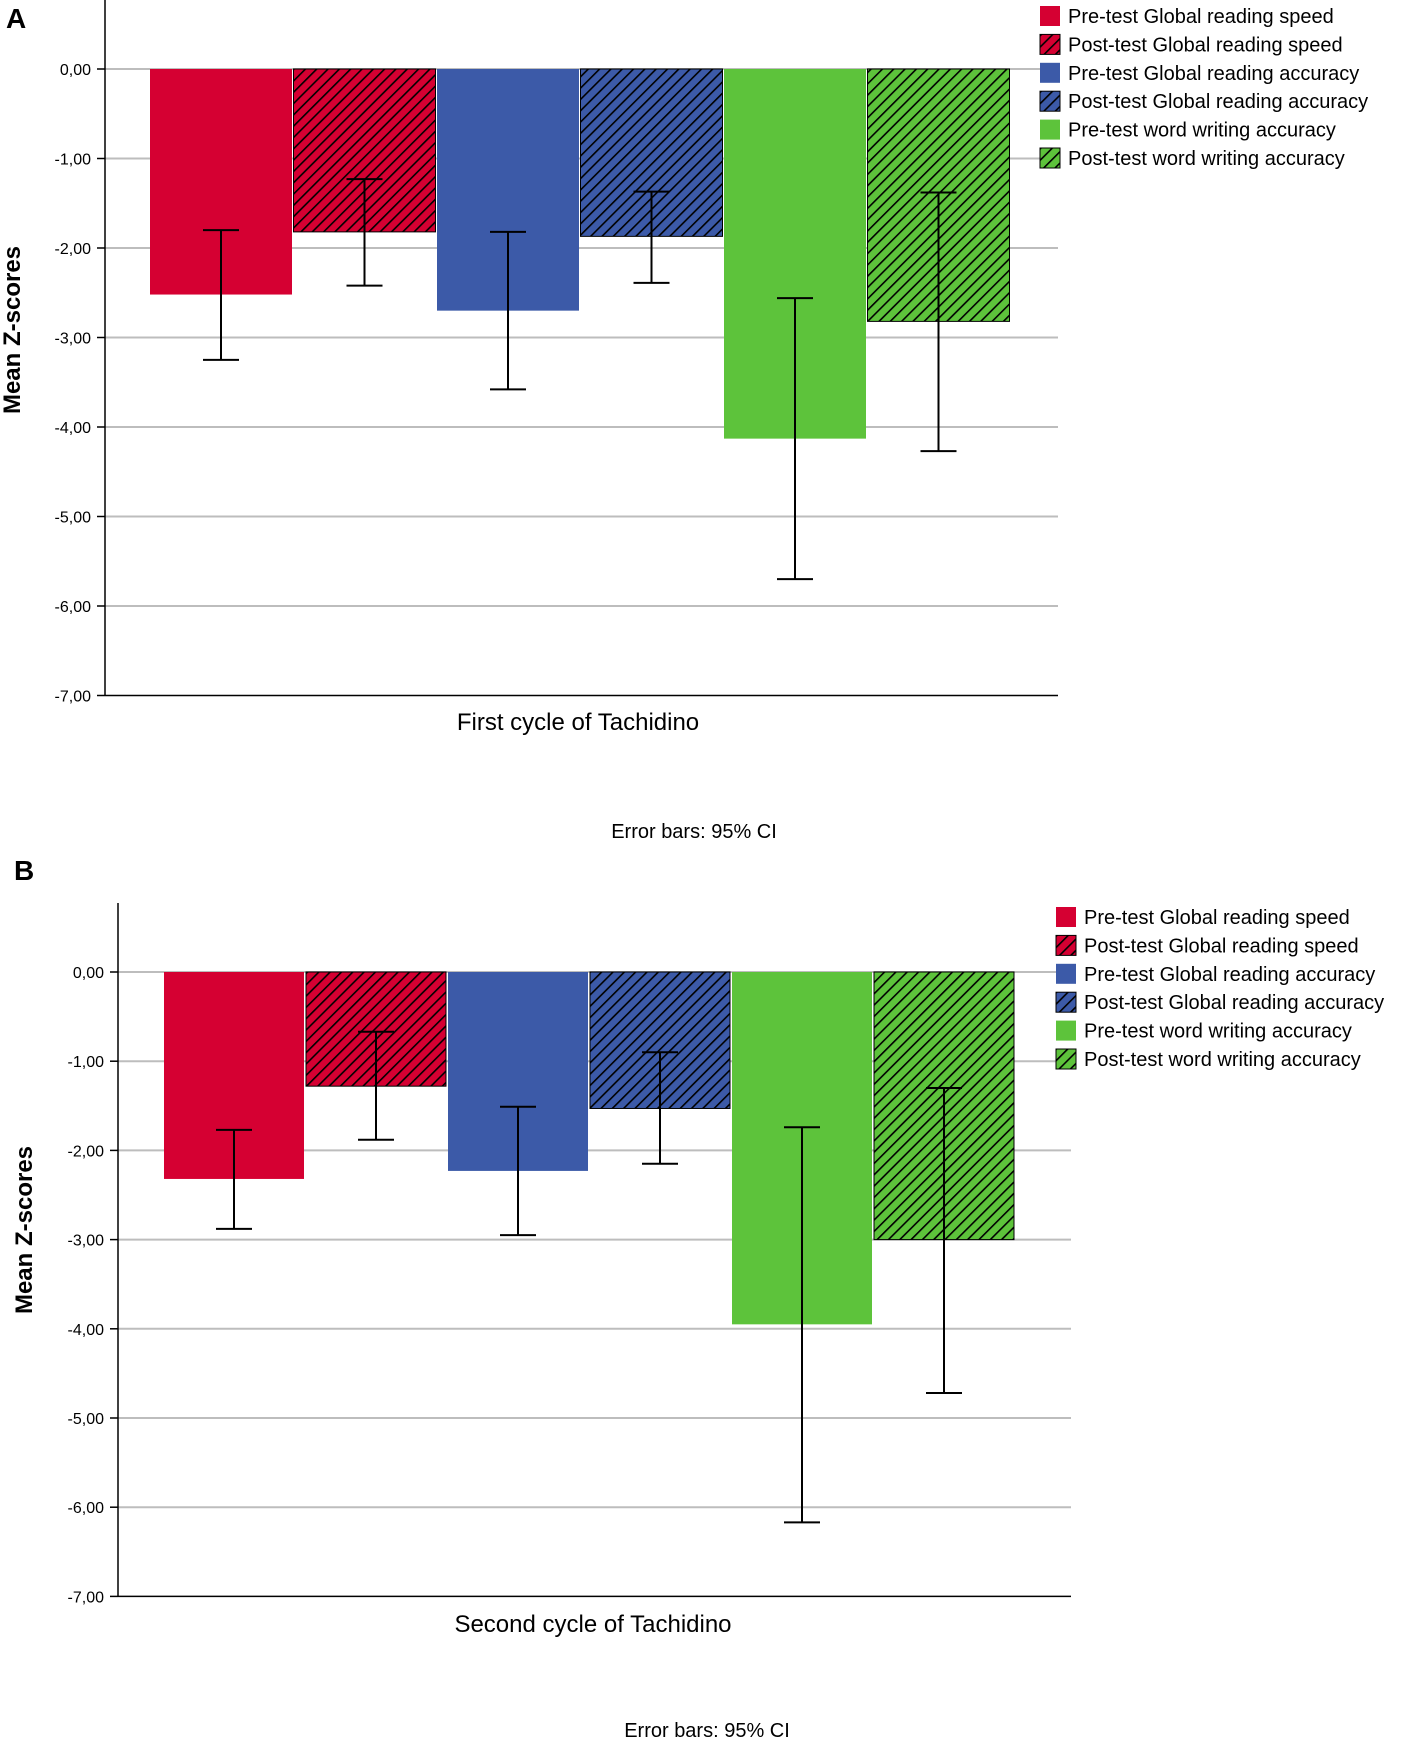 The image size is (1420, 1740). I want to click on panel-b-x-axis-label: Second cycle of Tachidino, so click(592, 1624).